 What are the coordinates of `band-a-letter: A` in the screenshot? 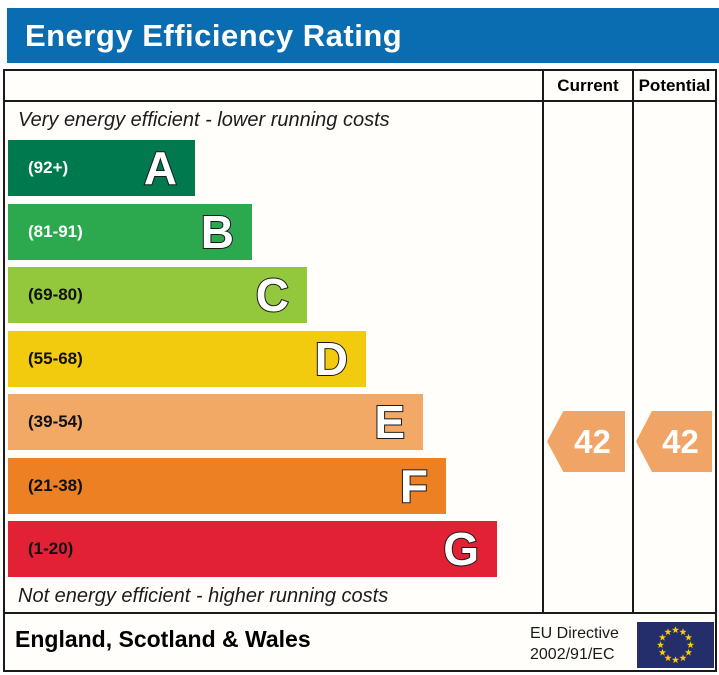 It's located at (160, 168).